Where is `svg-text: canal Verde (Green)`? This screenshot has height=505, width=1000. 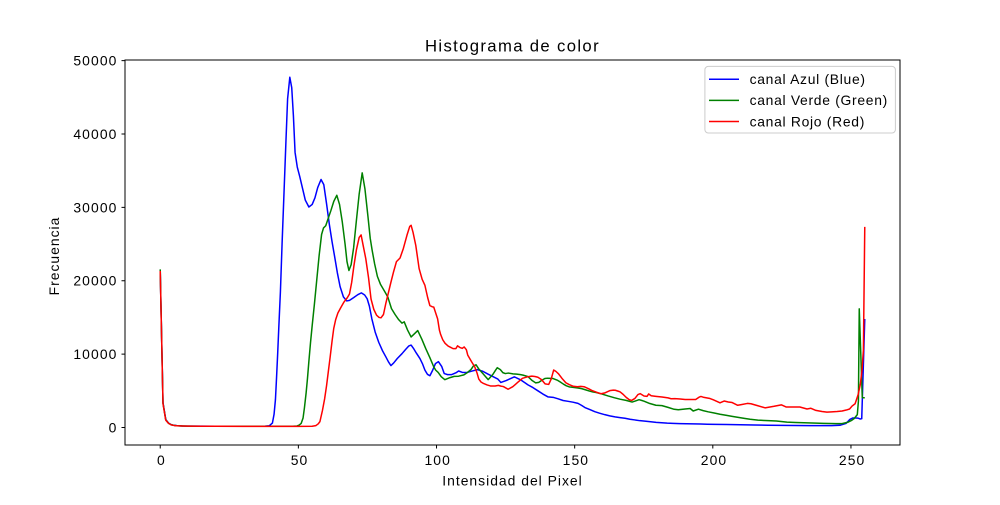
svg-text: canal Verde (Green) is located at coordinates (819, 100).